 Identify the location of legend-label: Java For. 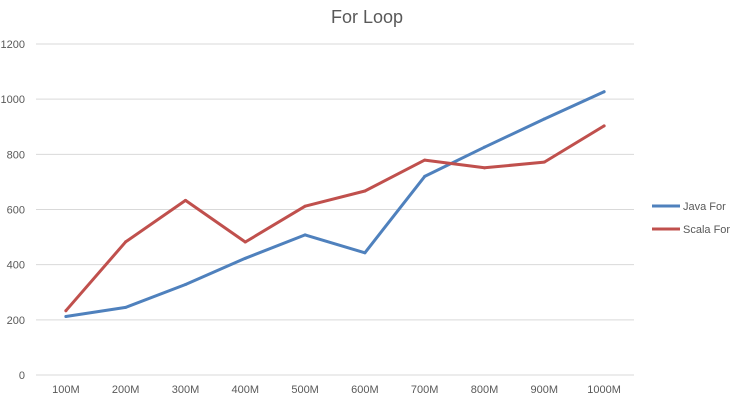
(704, 207).